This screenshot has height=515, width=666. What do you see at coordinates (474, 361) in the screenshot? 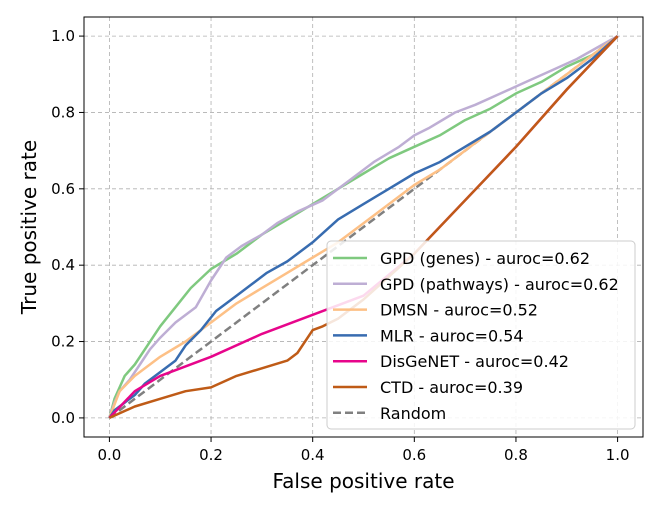
I see `legend-label: DisGeNET - auroc=0.42` at bounding box center [474, 361].